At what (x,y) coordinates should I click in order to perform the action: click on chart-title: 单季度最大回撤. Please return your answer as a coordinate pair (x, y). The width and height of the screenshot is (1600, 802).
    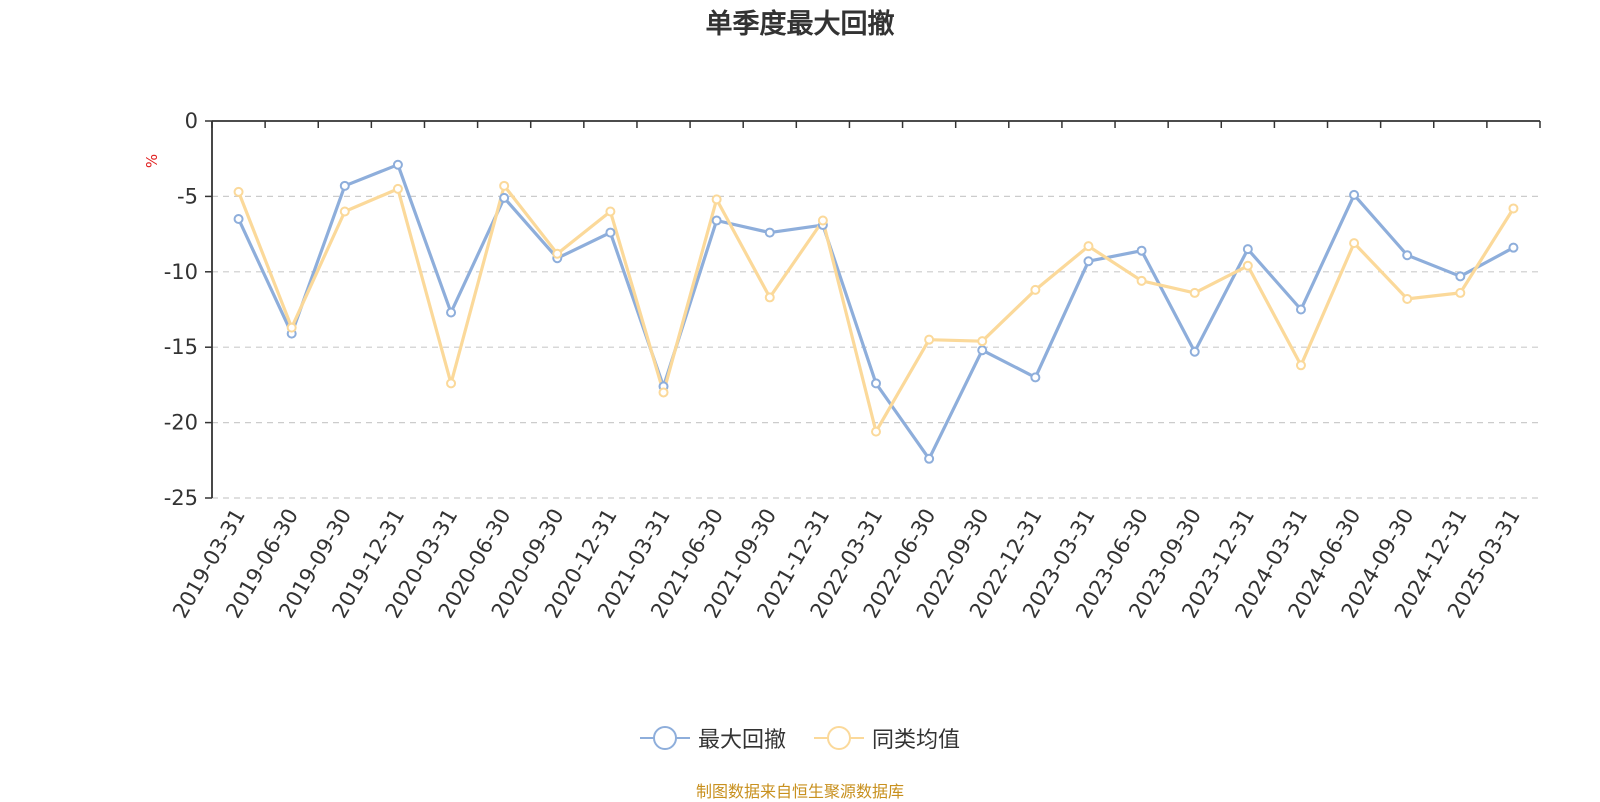
    Looking at the image, I should click on (800, 24).